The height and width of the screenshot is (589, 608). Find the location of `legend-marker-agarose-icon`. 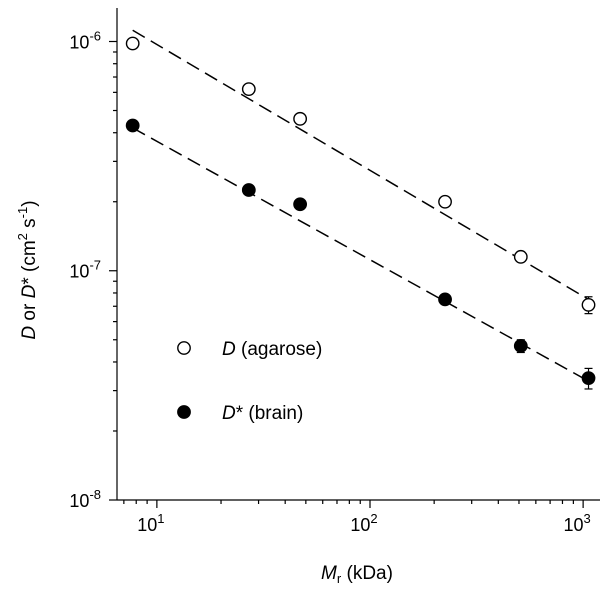

legend-marker-agarose-icon is located at coordinates (184, 348).